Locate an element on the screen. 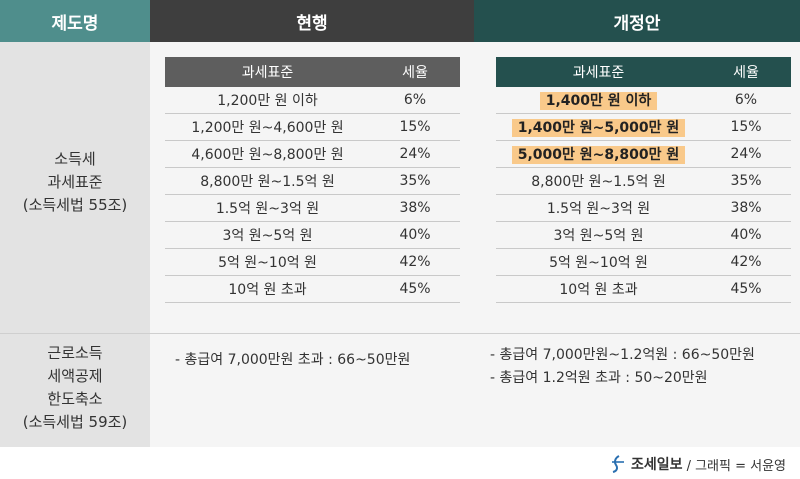  bracket-text: 5,000만 원~8,800만 원 is located at coordinates (598, 155).